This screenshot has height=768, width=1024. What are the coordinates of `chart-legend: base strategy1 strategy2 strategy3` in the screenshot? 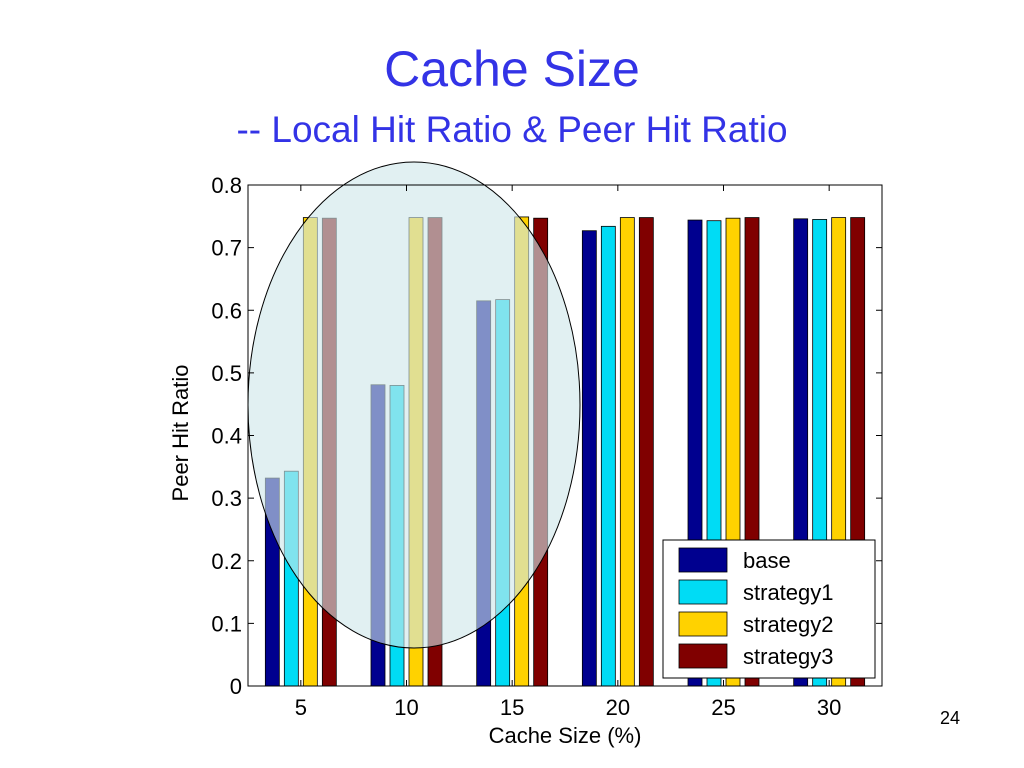 It's located at (769, 609).